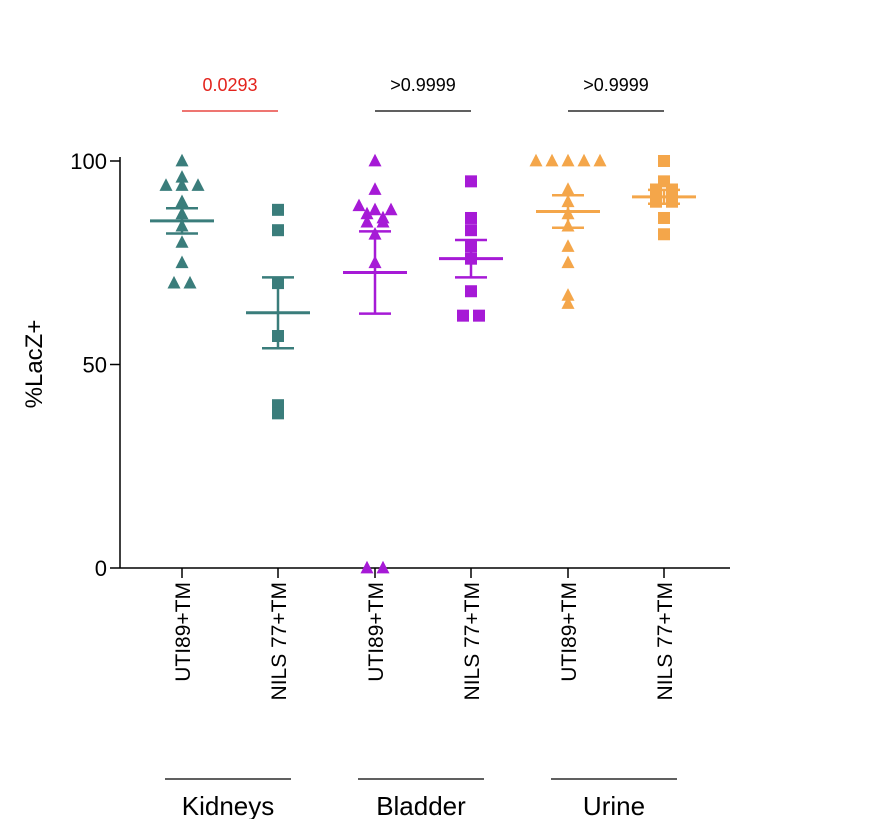  Describe the element at coordinates (88, 161) in the screenshot. I see `y-tick-label: 100` at that location.